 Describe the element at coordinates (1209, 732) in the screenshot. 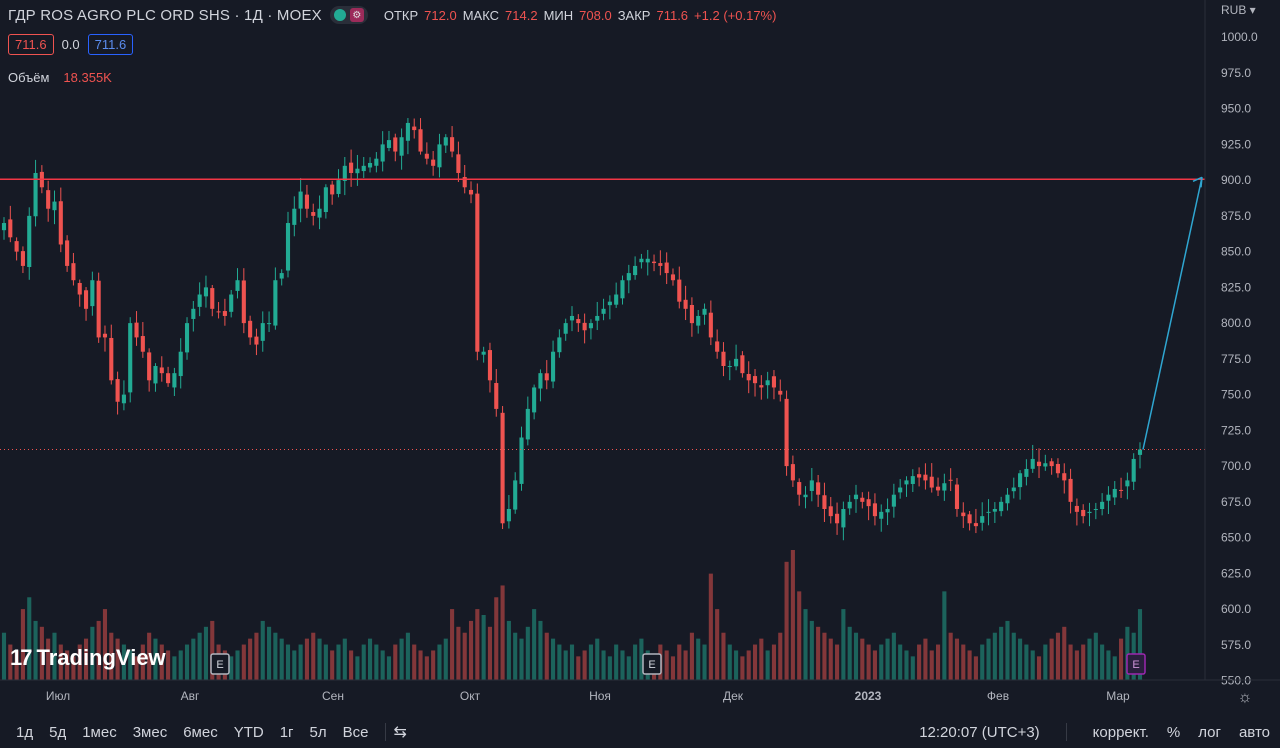

I see `log-button: лог` at that location.